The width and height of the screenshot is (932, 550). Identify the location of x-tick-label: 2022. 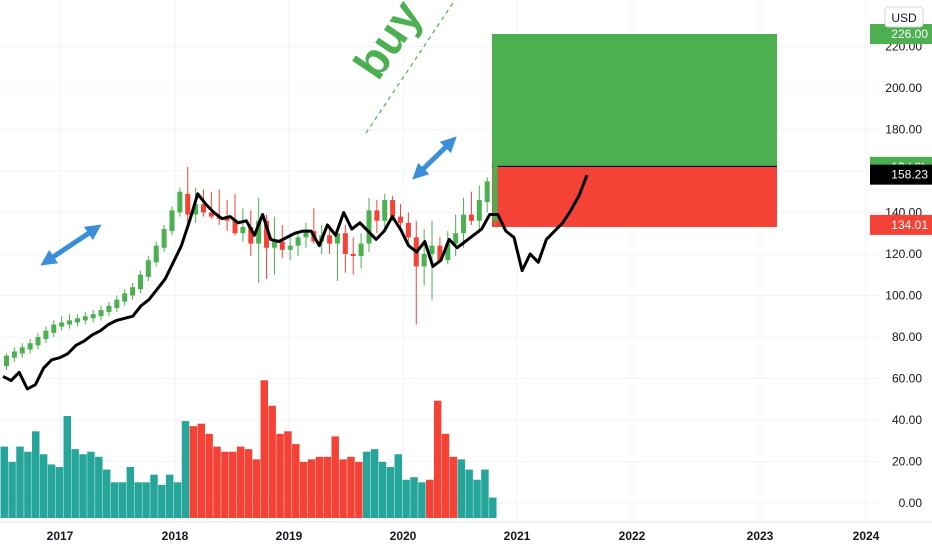
(632, 536).